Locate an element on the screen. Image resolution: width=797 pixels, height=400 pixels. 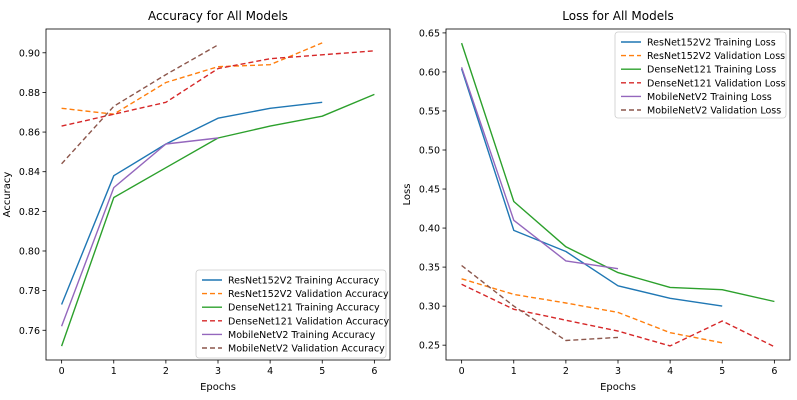
legend-label-3: DenseNet121 Validation Loss is located at coordinates (716, 83).